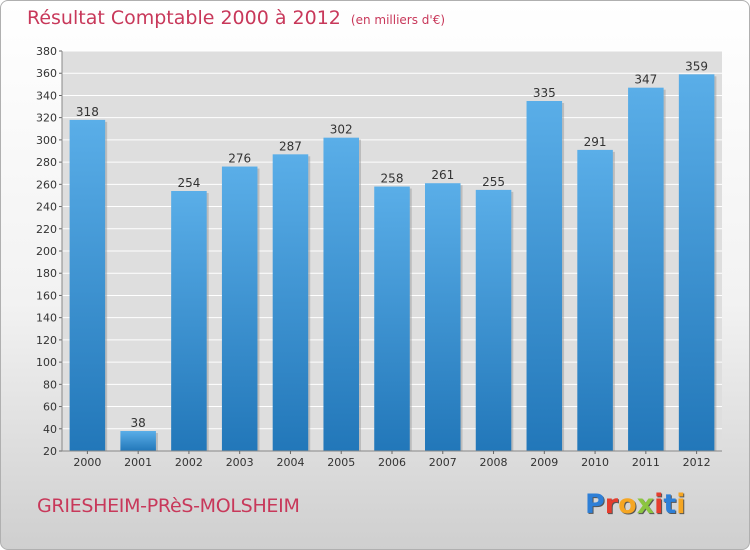  What do you see at coordinates (341, 130) in the screenshot?
I see `data-label: 302` at bounding box center [341, 130].